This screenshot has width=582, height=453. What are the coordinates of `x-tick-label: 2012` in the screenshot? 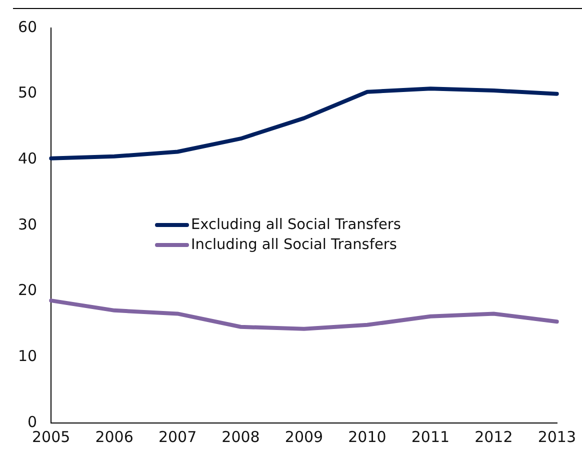 It's located at (493, 437).